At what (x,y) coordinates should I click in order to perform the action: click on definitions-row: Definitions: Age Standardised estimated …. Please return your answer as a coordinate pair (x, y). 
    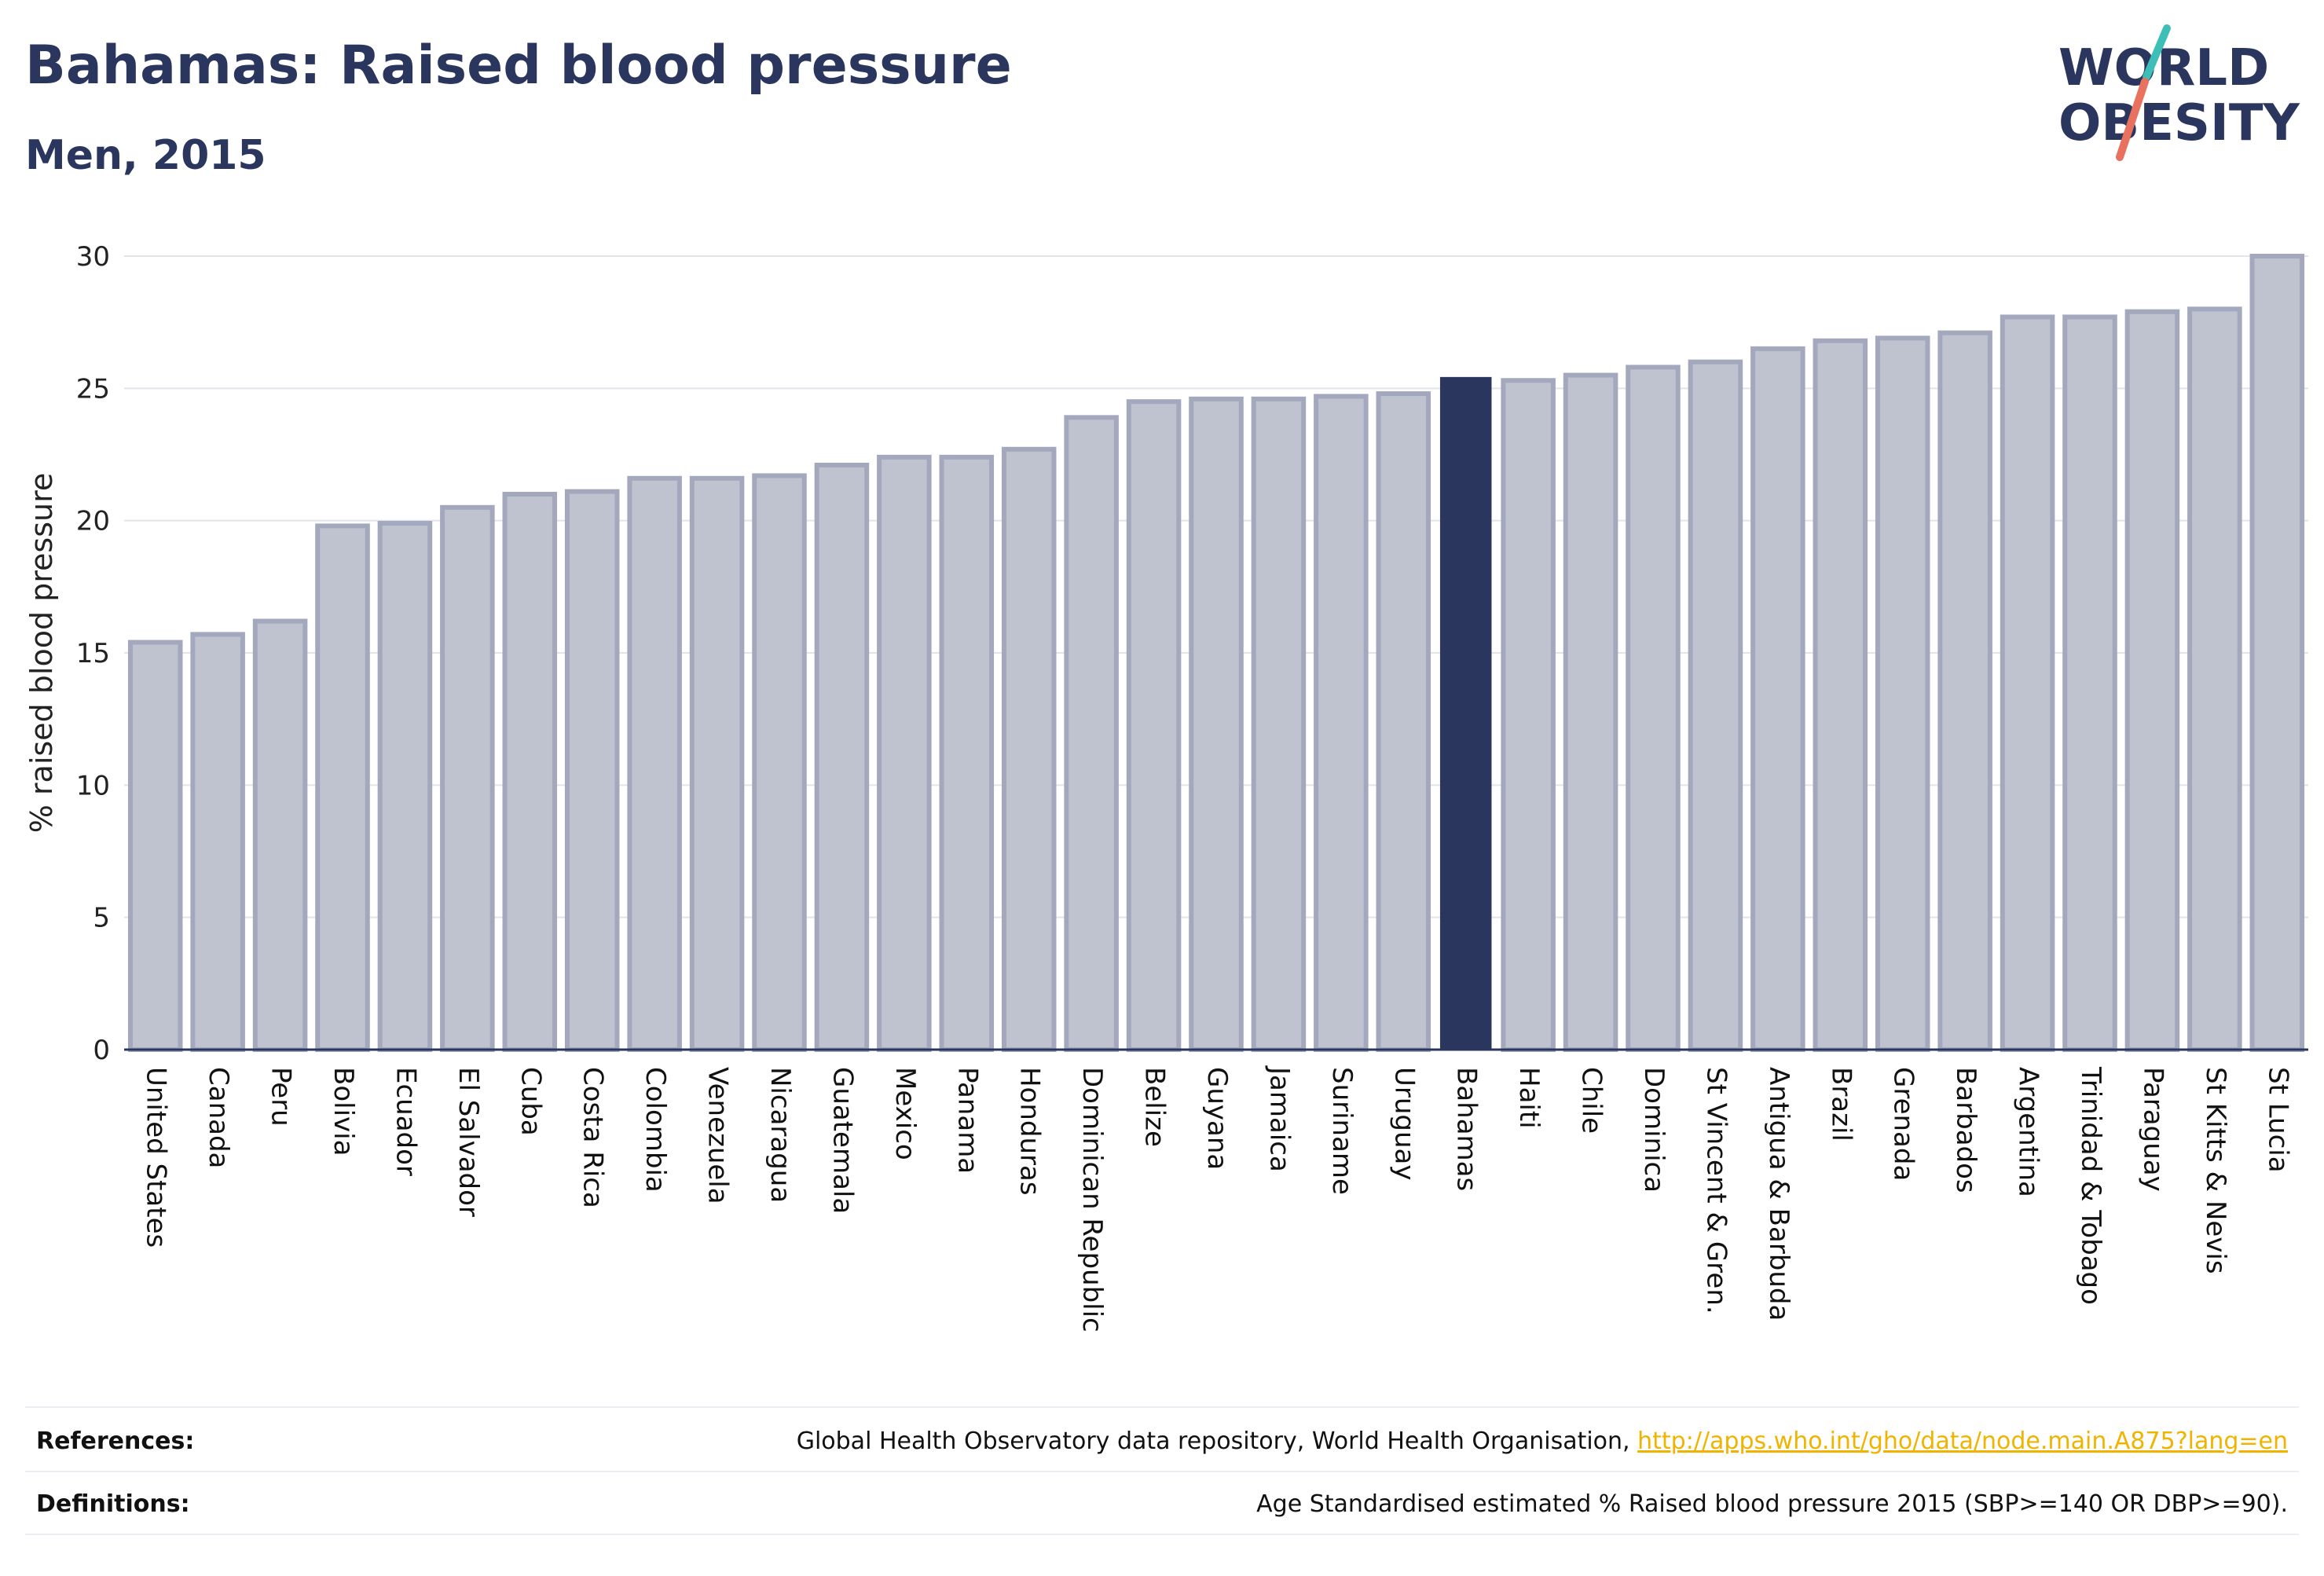
    Looking at the image, I should click on (1162, 1503).